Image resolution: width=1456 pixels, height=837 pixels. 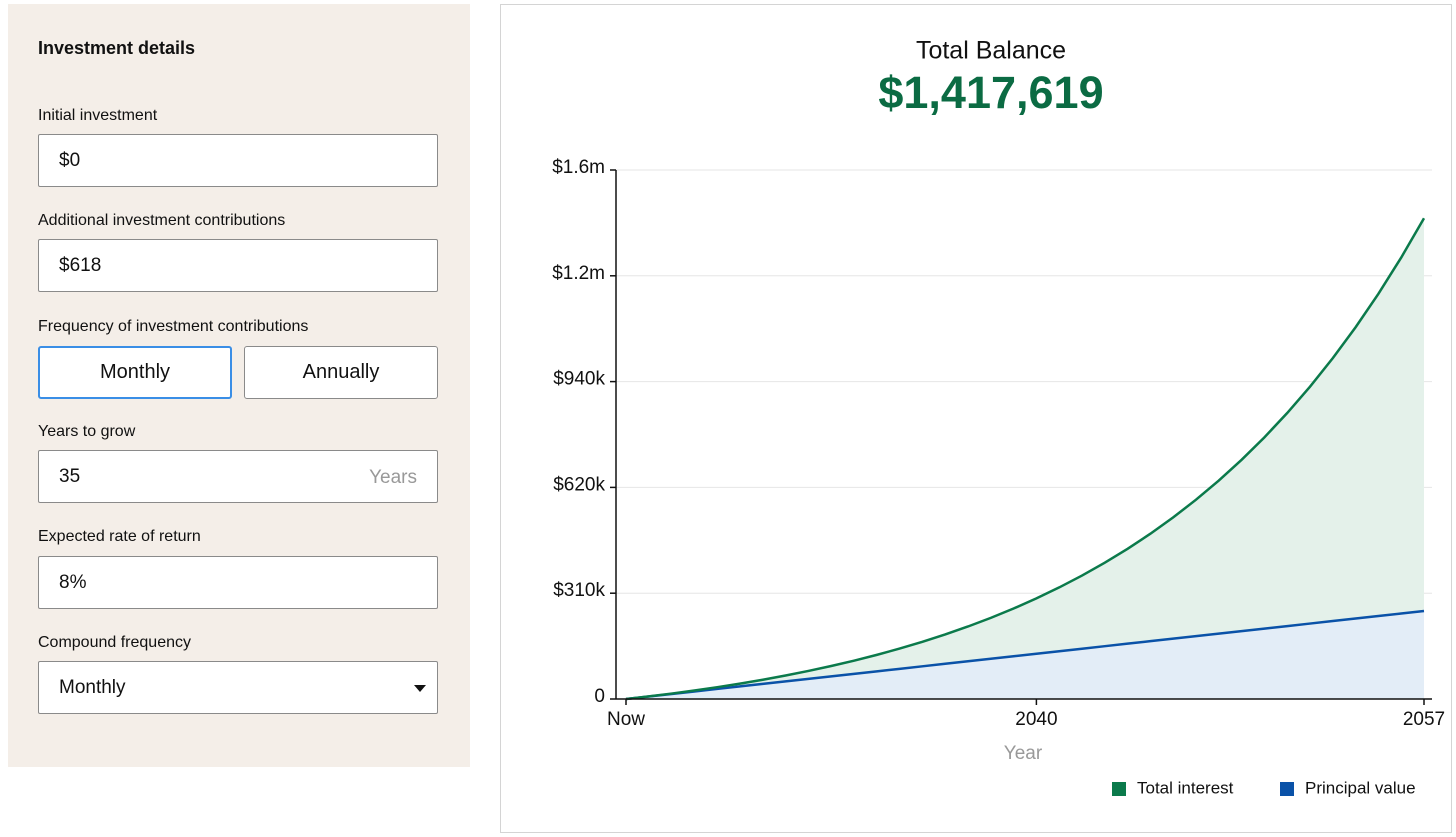 I want to click on panel-title: Investment details, so click(x=117, y=48).